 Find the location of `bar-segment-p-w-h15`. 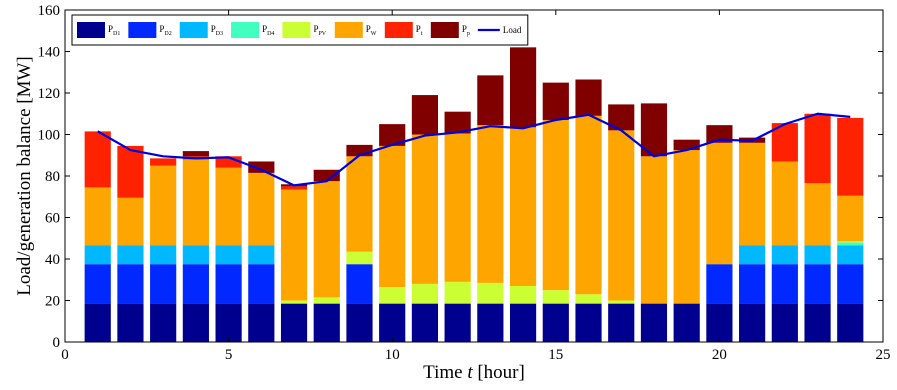

bar-segment-p-w-h15 is located at coordinates (555, 205).